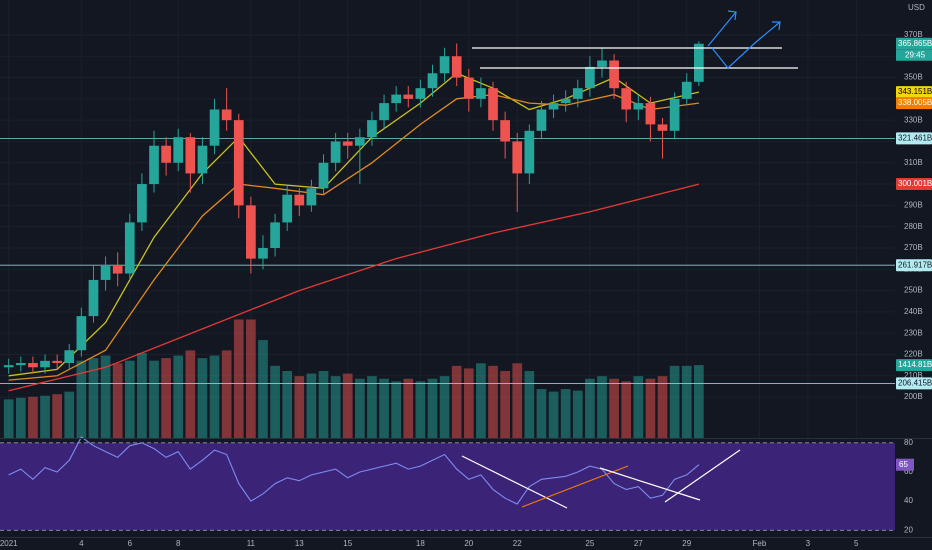  I want to click on price-label: 300.001B, so click(915, 183).